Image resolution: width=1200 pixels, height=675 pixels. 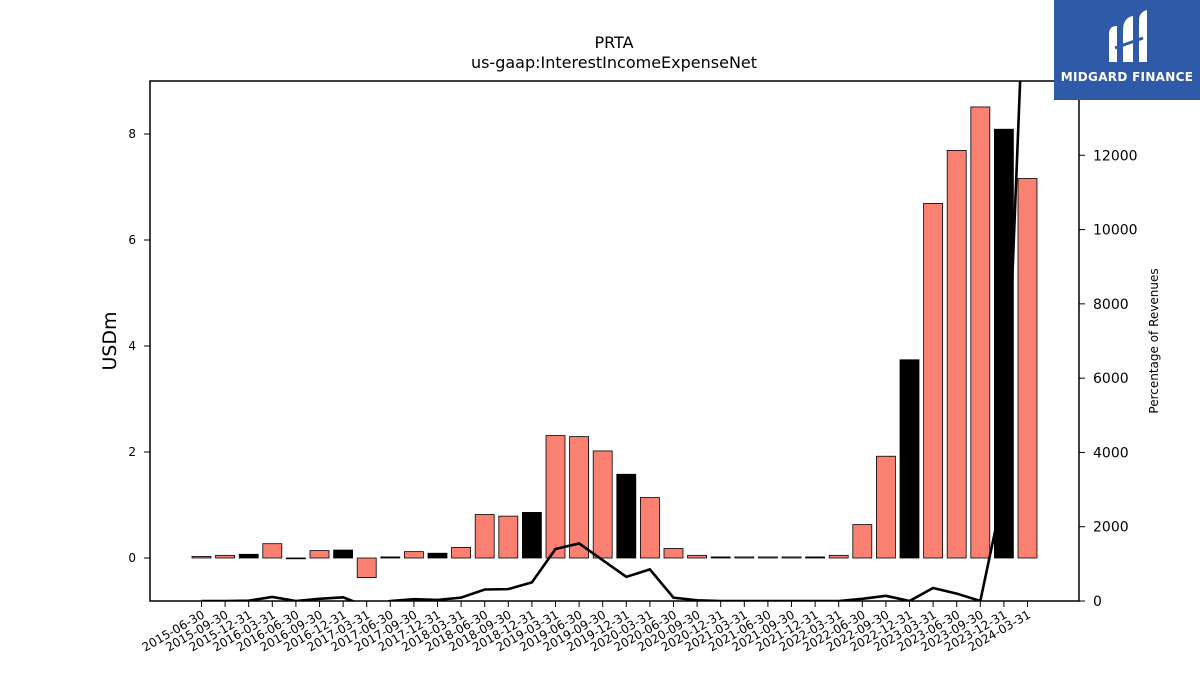 What do you see at coordinates (1128, 36) in the screenshot?
I see `logo-icon` at bounding box center [1128, 36].